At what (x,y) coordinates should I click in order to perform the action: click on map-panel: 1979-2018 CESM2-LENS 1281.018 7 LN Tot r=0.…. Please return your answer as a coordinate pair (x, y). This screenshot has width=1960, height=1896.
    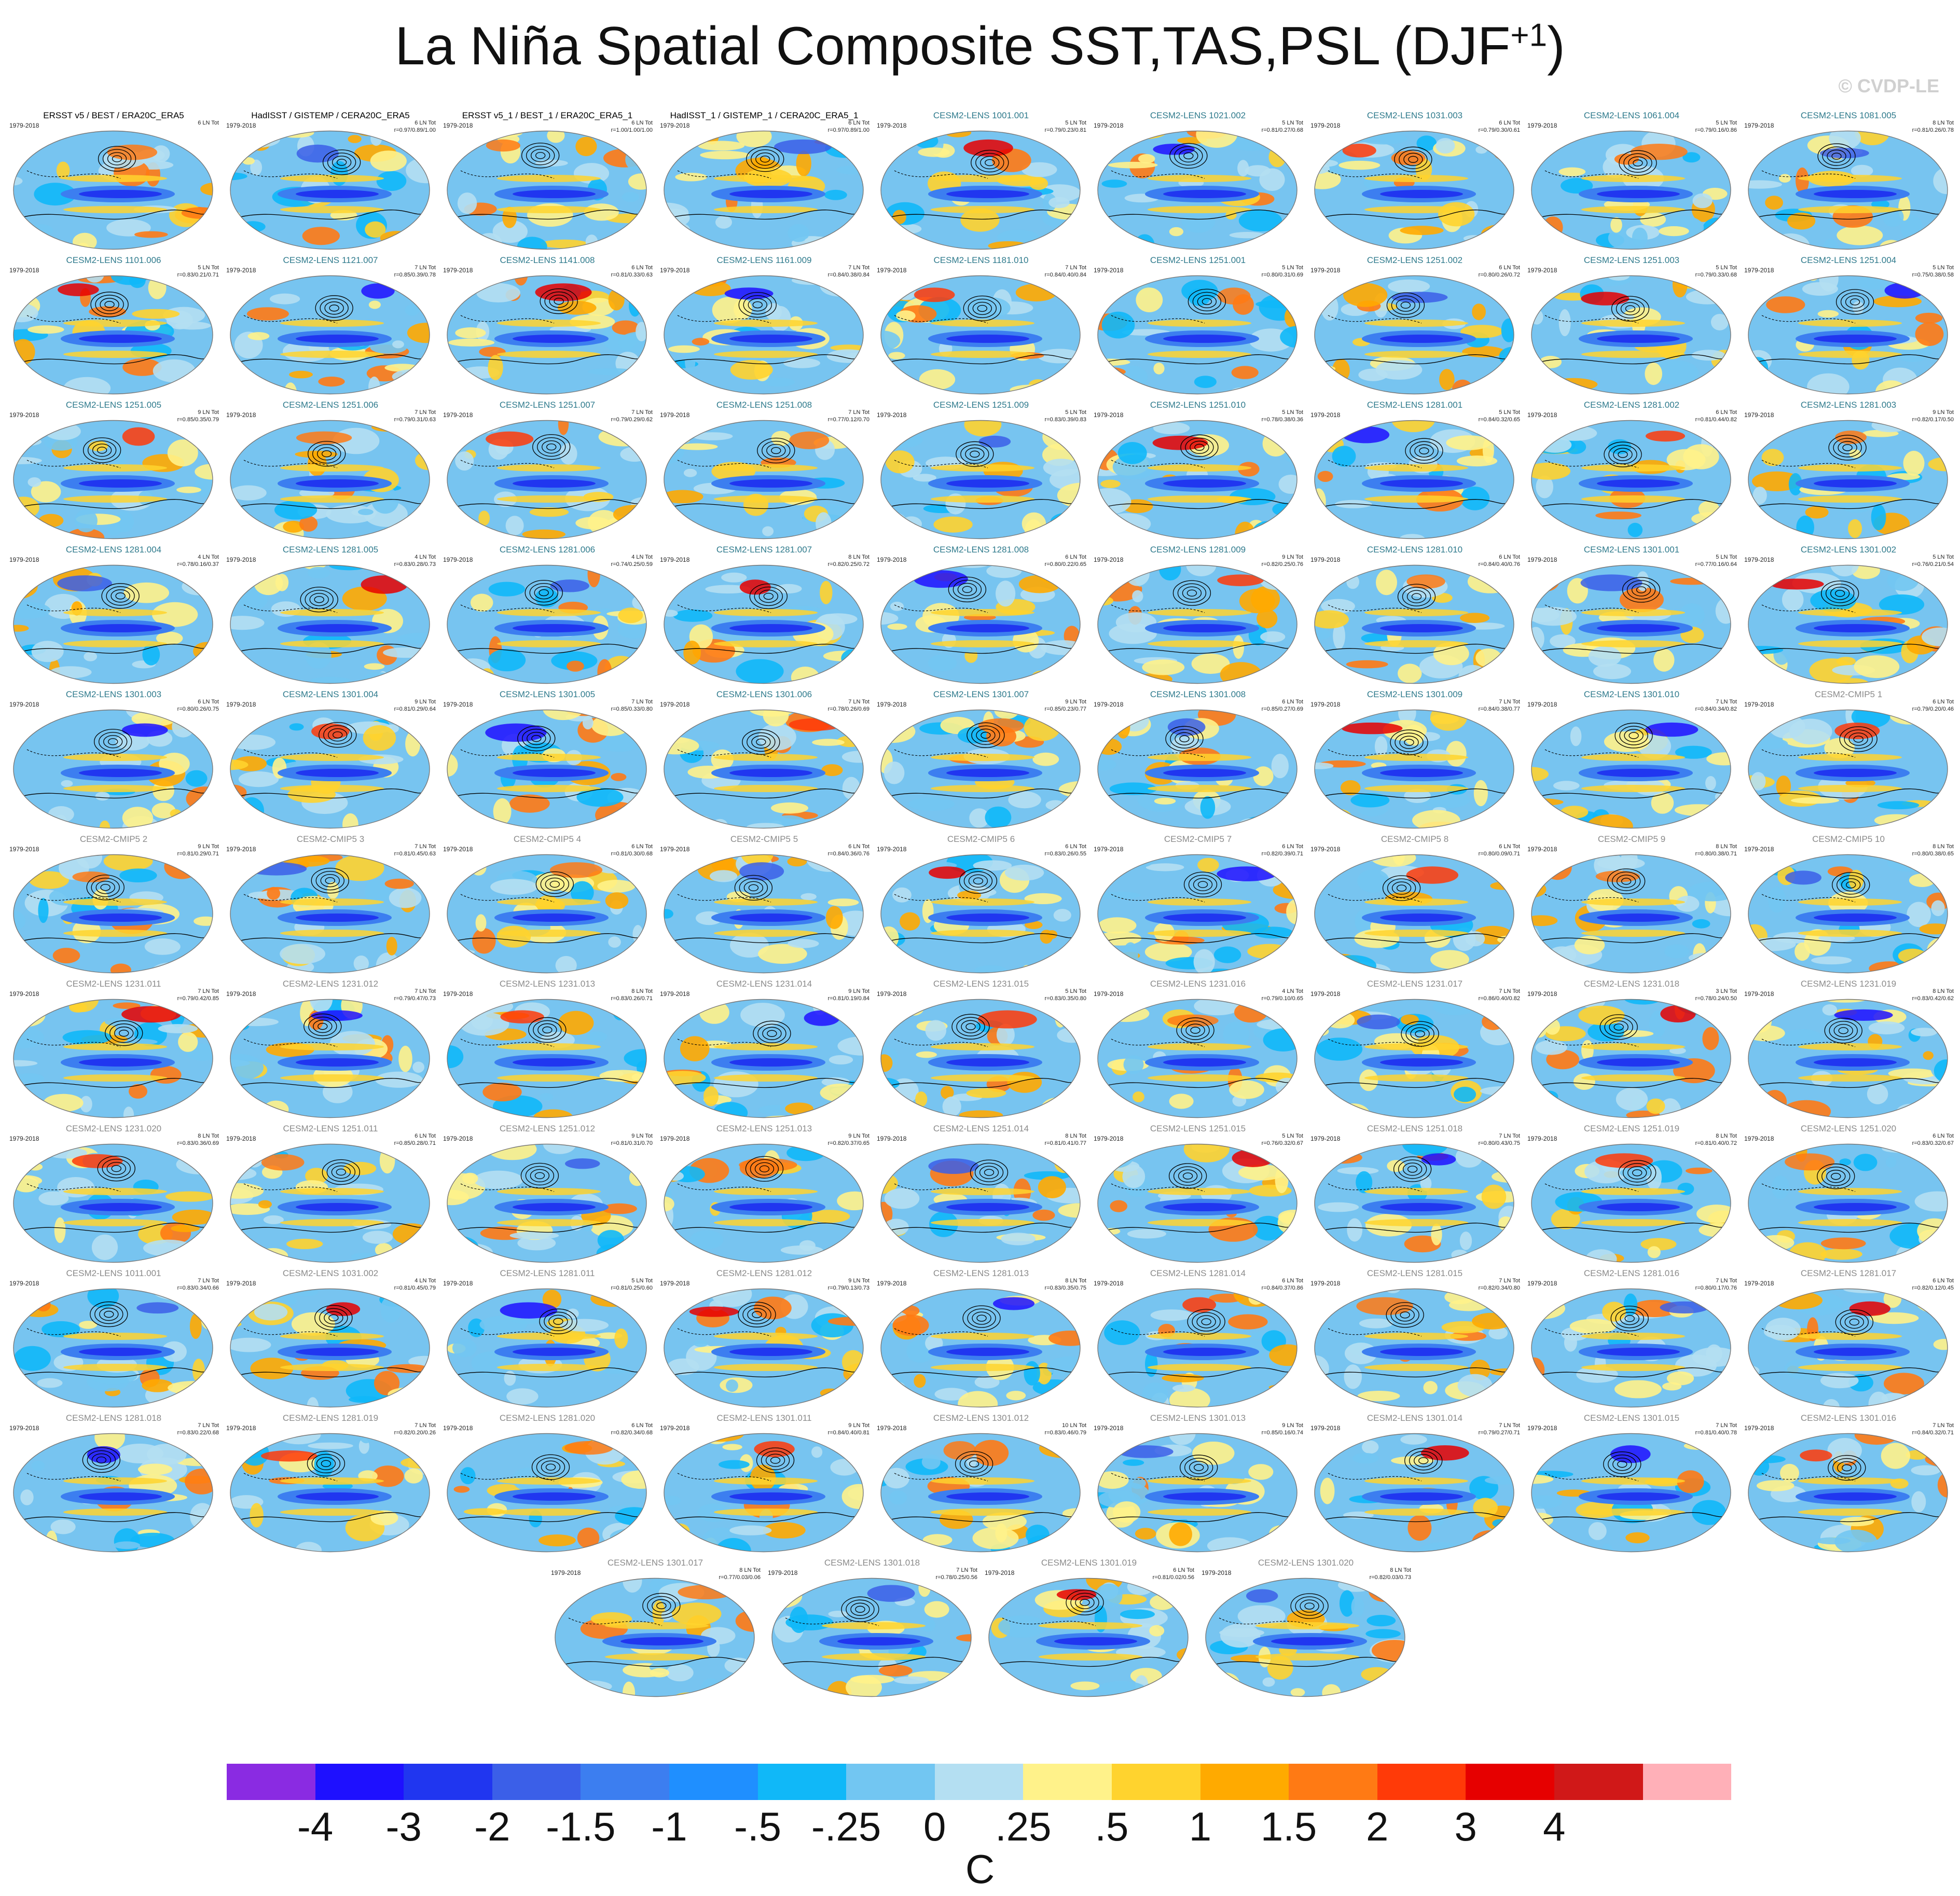
    Looking at the image, I should click on (113, 1485).